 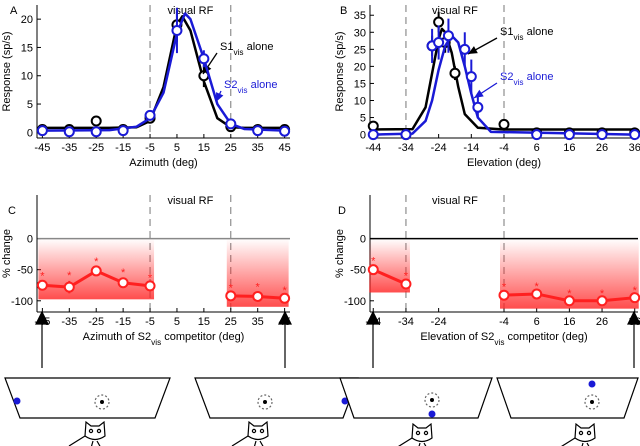 What do you see at coordinates (204, 148) in the screenshot?
I see `x-tick-label: 15` at bounding box center [204, 148].